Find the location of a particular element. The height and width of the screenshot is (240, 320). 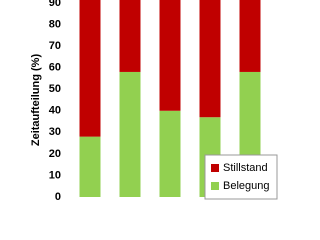

y-axis-label: Zeitaufteilung (%) is located at coordinates (36, 100).